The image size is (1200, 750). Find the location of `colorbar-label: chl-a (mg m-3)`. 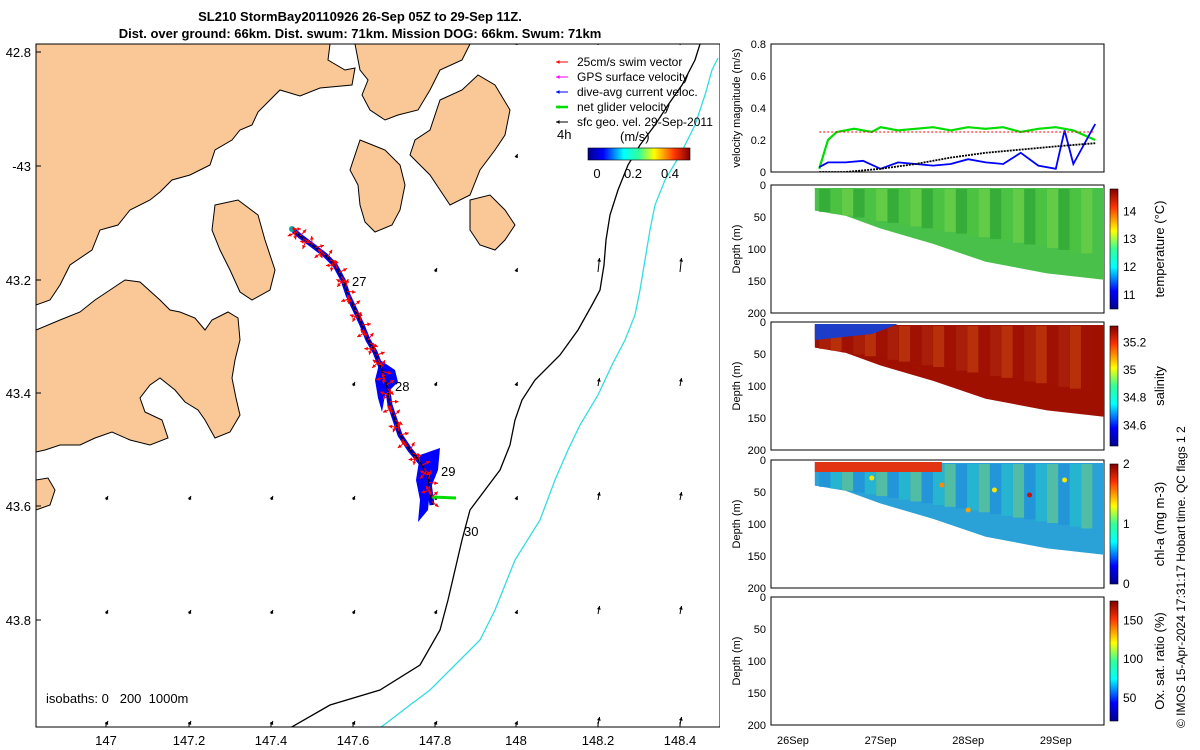

colorbar-label: chl-a (mg m-3) is located at coordinates (1159, 524).